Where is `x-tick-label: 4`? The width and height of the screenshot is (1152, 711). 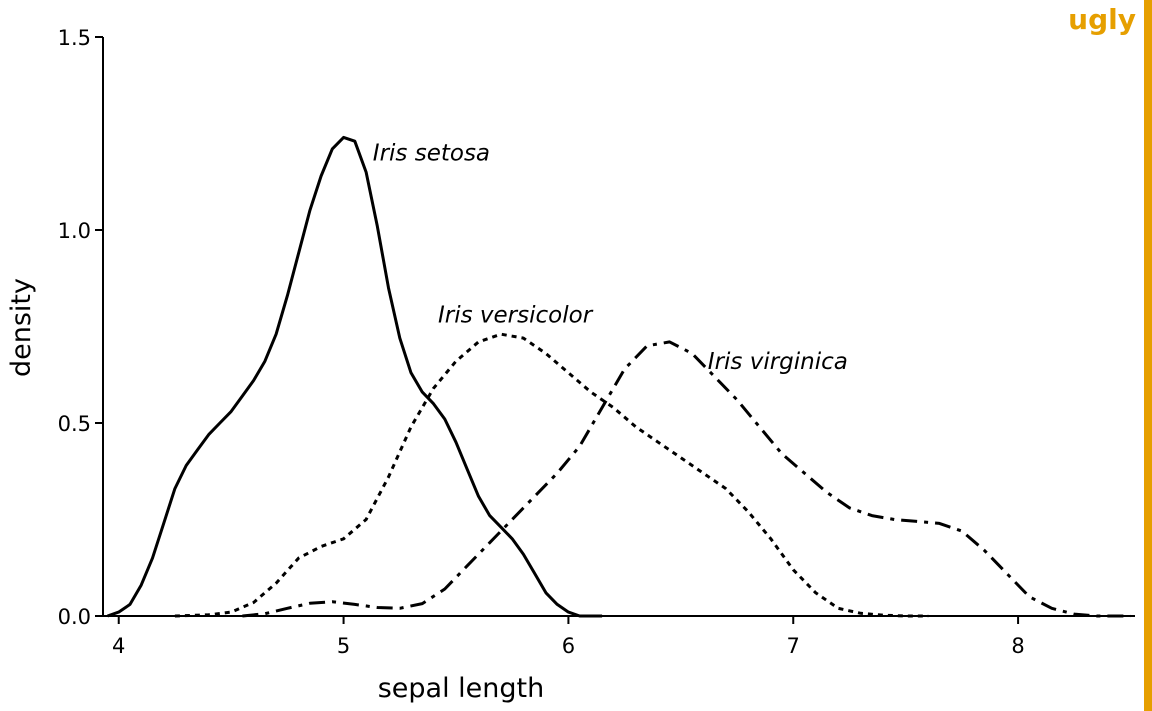 x-tick-label: 4 is located at coordinates (118, 646).